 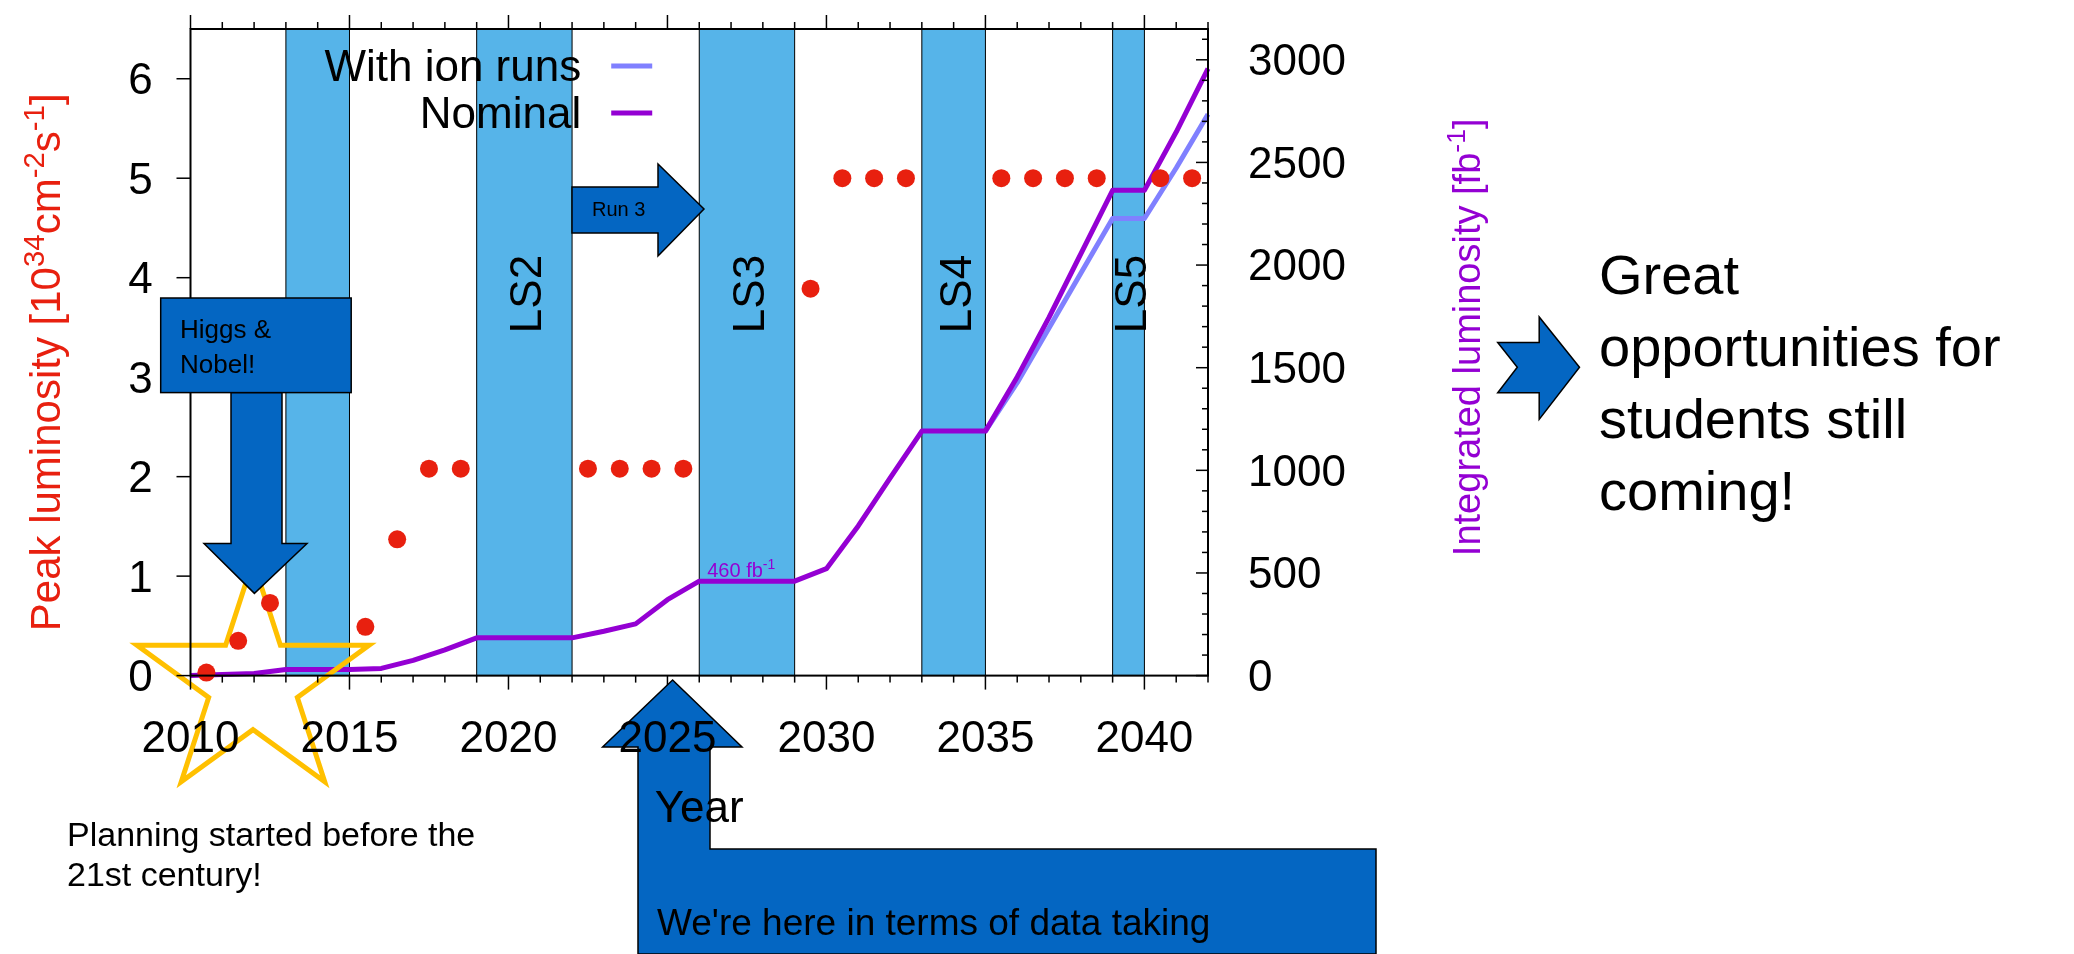 I want to click on y2-tick-label: 0, so click(x=1260, y=675).